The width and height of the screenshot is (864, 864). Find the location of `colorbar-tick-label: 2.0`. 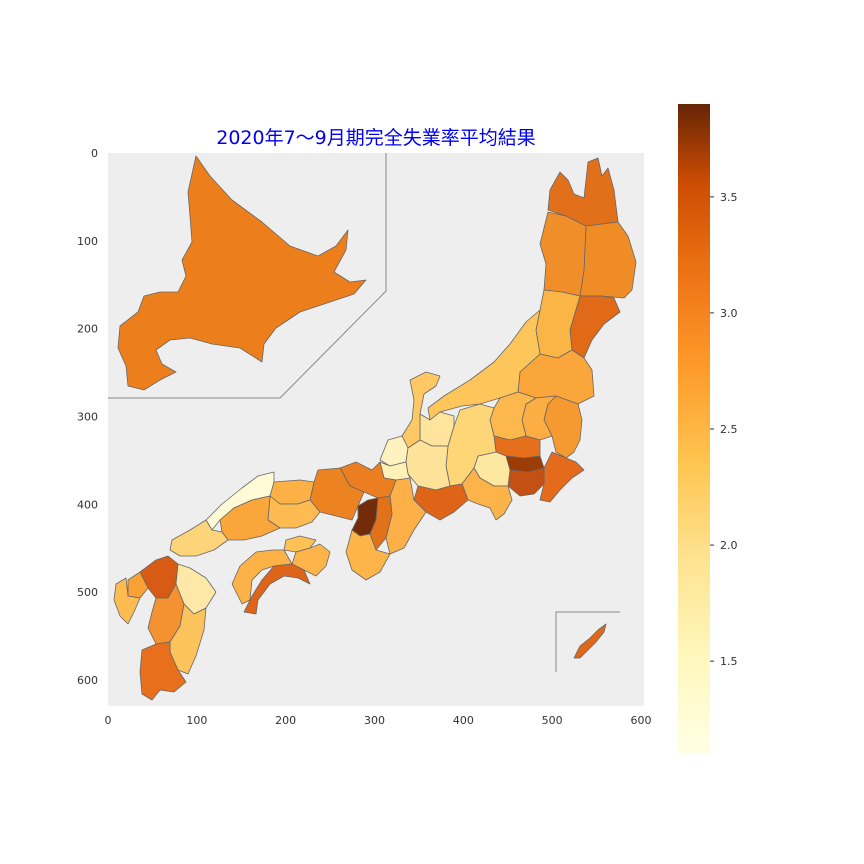

colorbar-tick-label: 2.0 is located at coordinates (729, 545).